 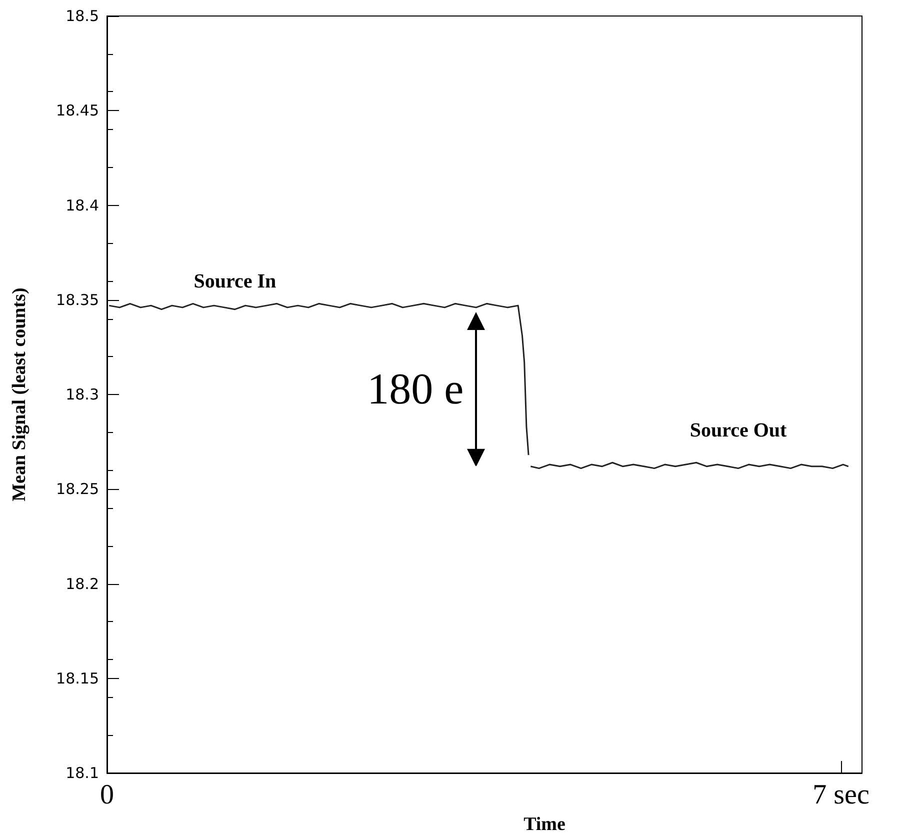 I want to click on y-tick-label: 18.1, so click(x=82, y=773).